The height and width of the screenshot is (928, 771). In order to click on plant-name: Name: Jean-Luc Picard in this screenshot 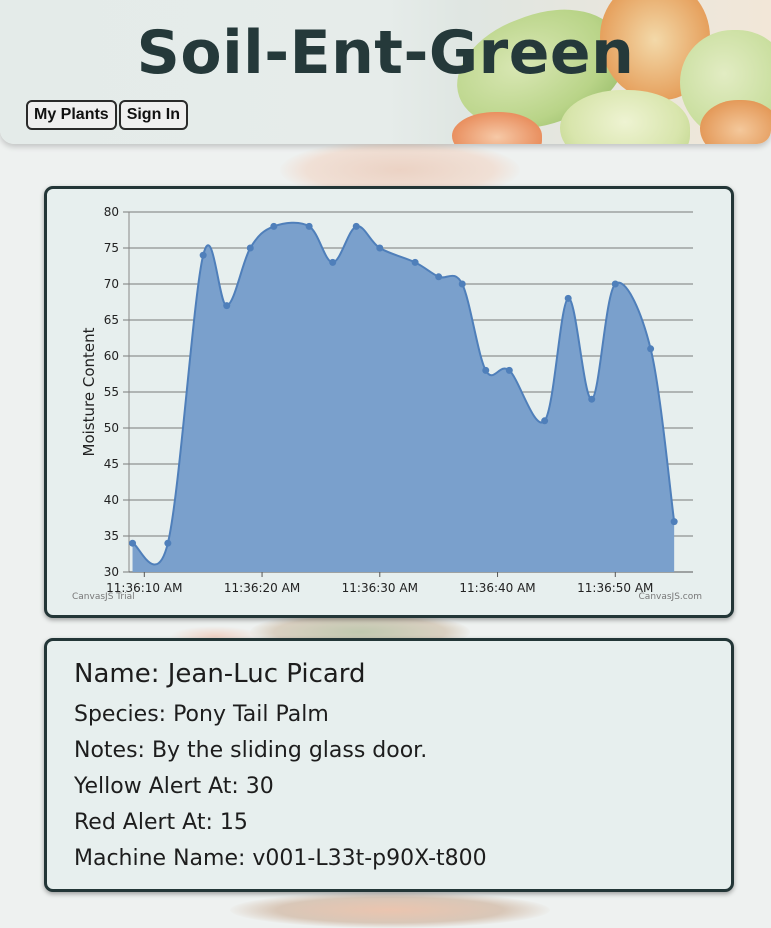, I will do `click(220, 674)`.